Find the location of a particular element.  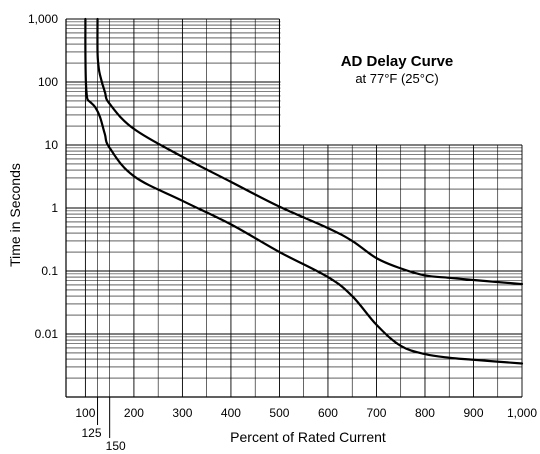

x-tick-label: 900 is located at coordinates (473, 413).